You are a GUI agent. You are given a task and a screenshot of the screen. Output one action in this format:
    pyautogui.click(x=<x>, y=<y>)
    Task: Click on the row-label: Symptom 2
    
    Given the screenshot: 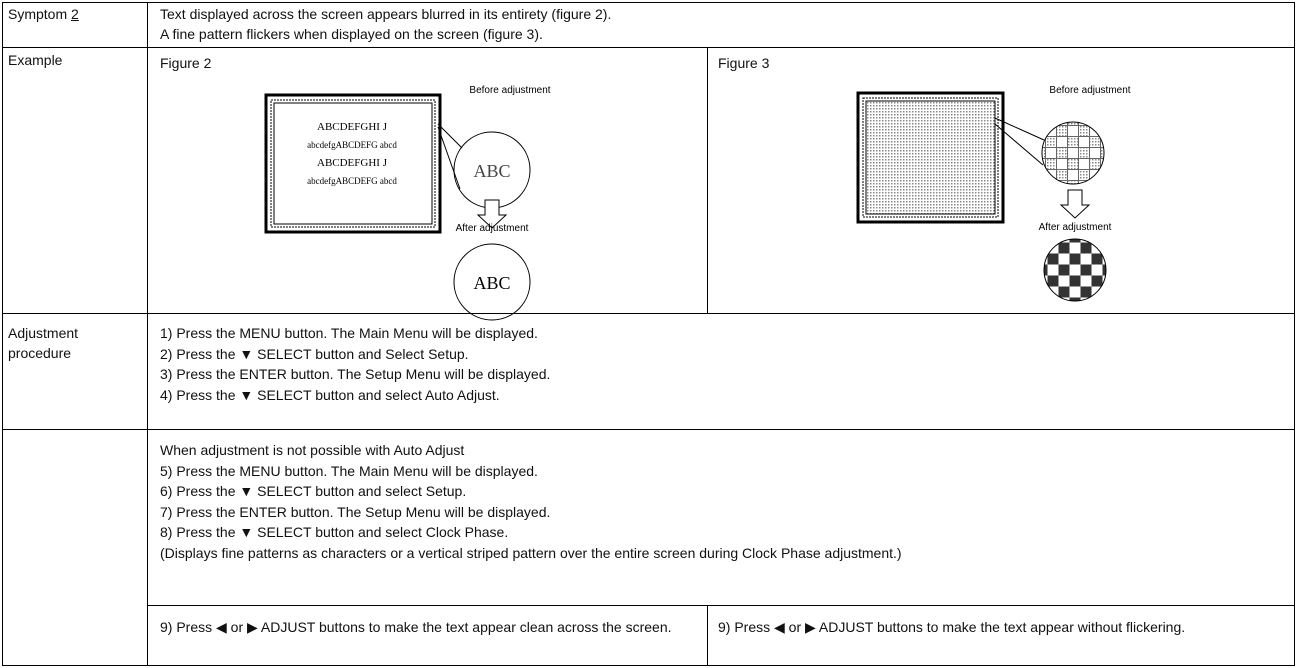 What is the action you would take?
    pyautogui.click(x=43, y=14)
    